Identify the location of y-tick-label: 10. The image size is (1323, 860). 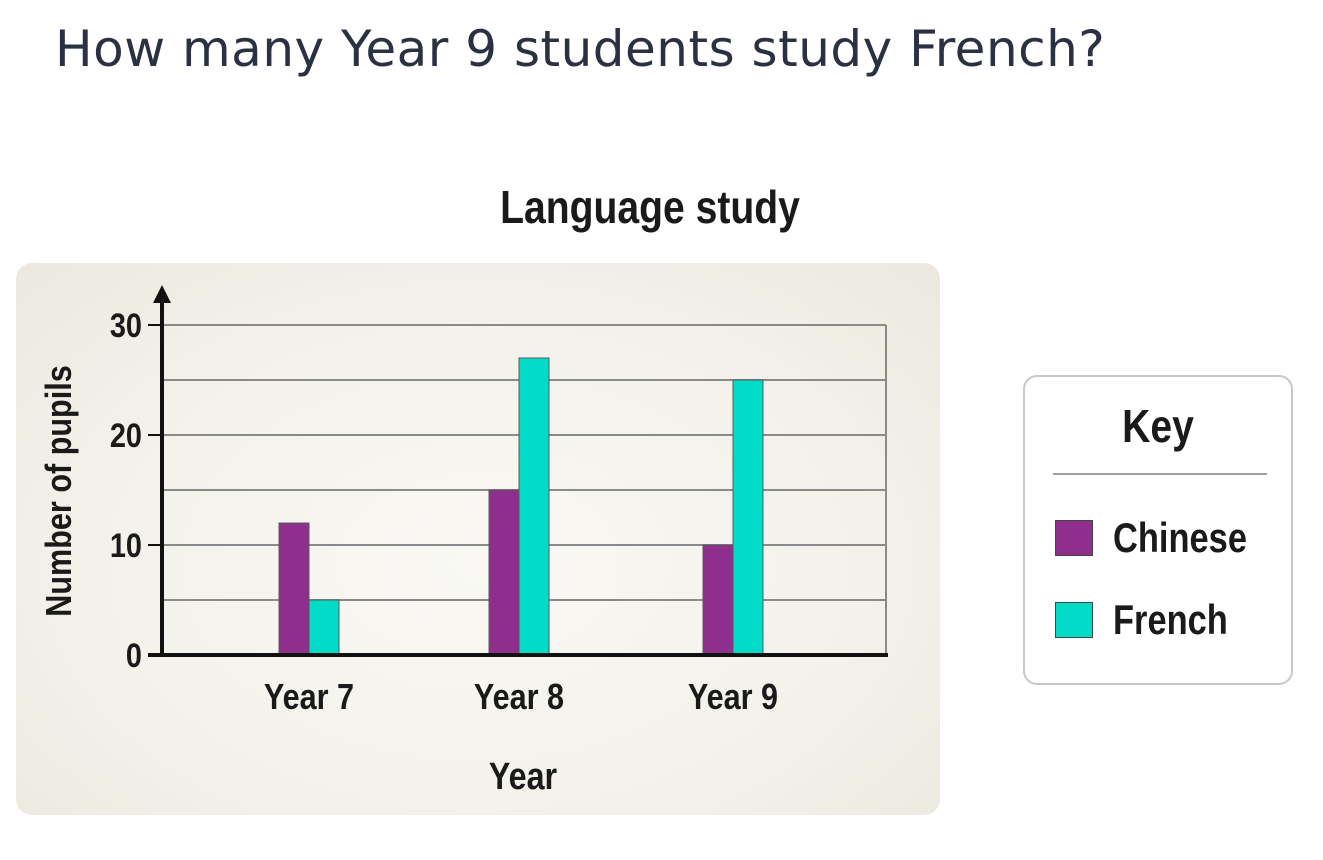
(126, 545).